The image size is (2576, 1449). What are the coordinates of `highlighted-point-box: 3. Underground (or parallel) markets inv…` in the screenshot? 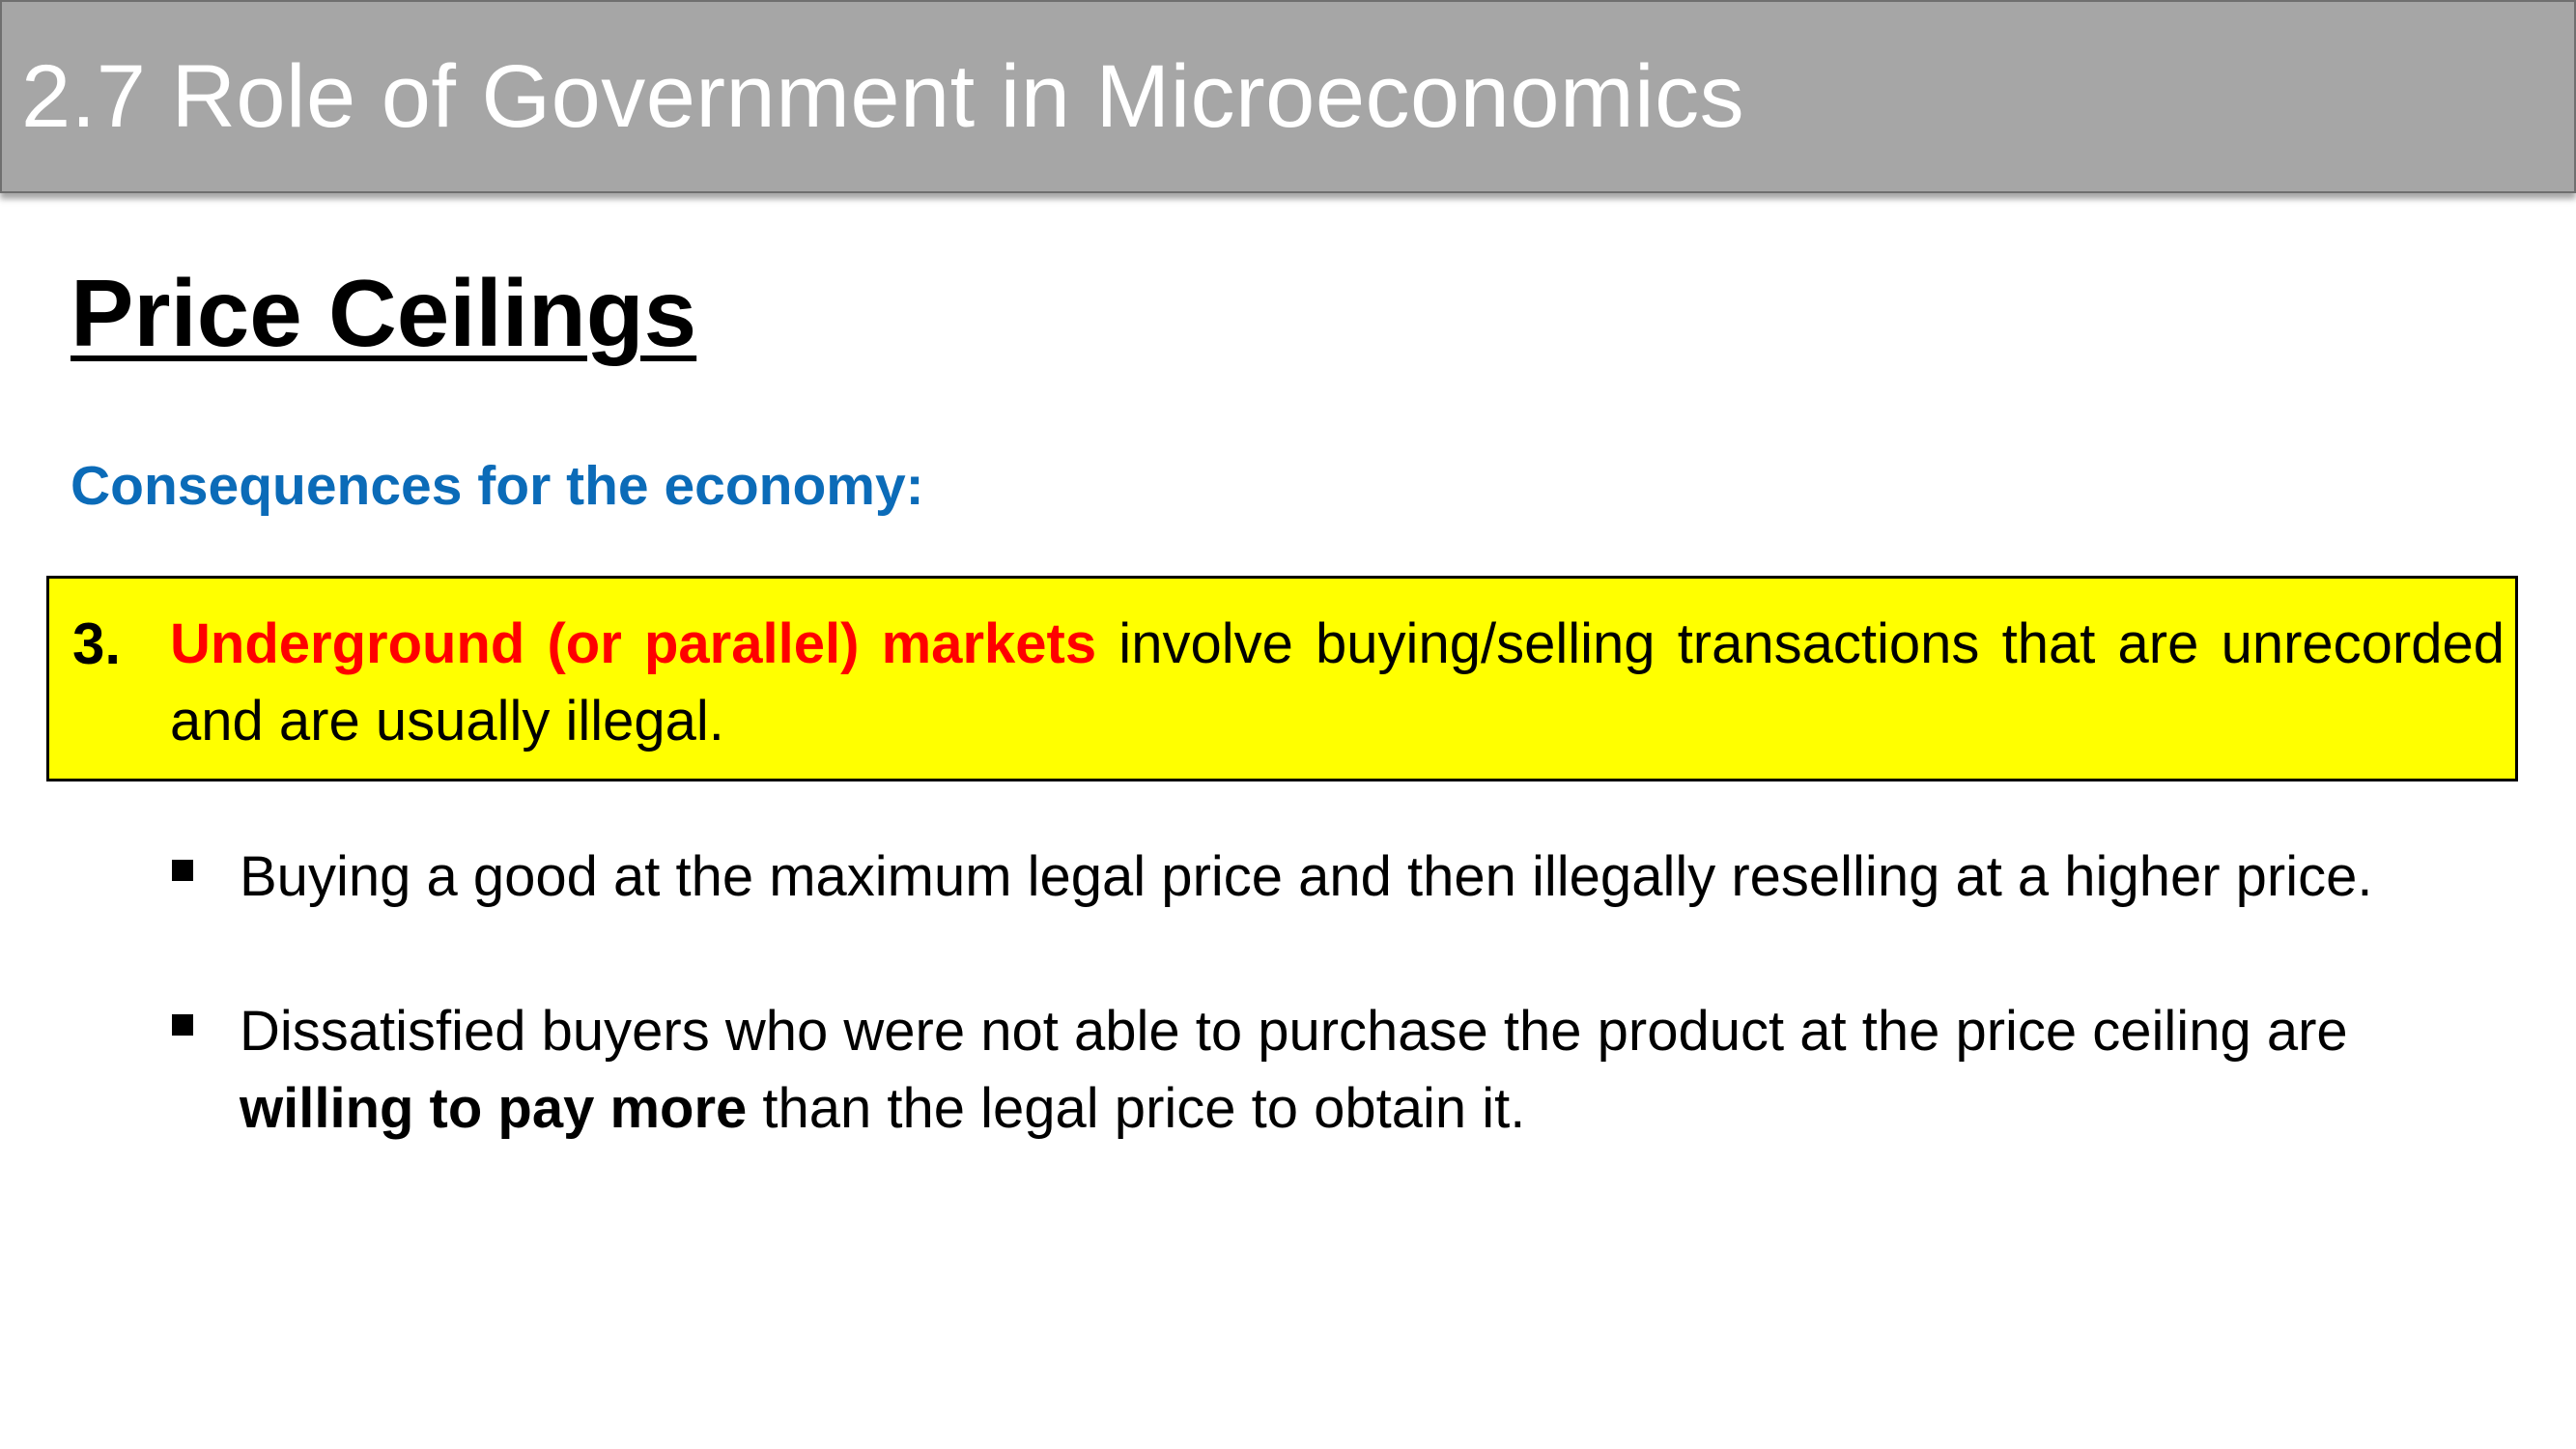 It's located at (1282, 678).